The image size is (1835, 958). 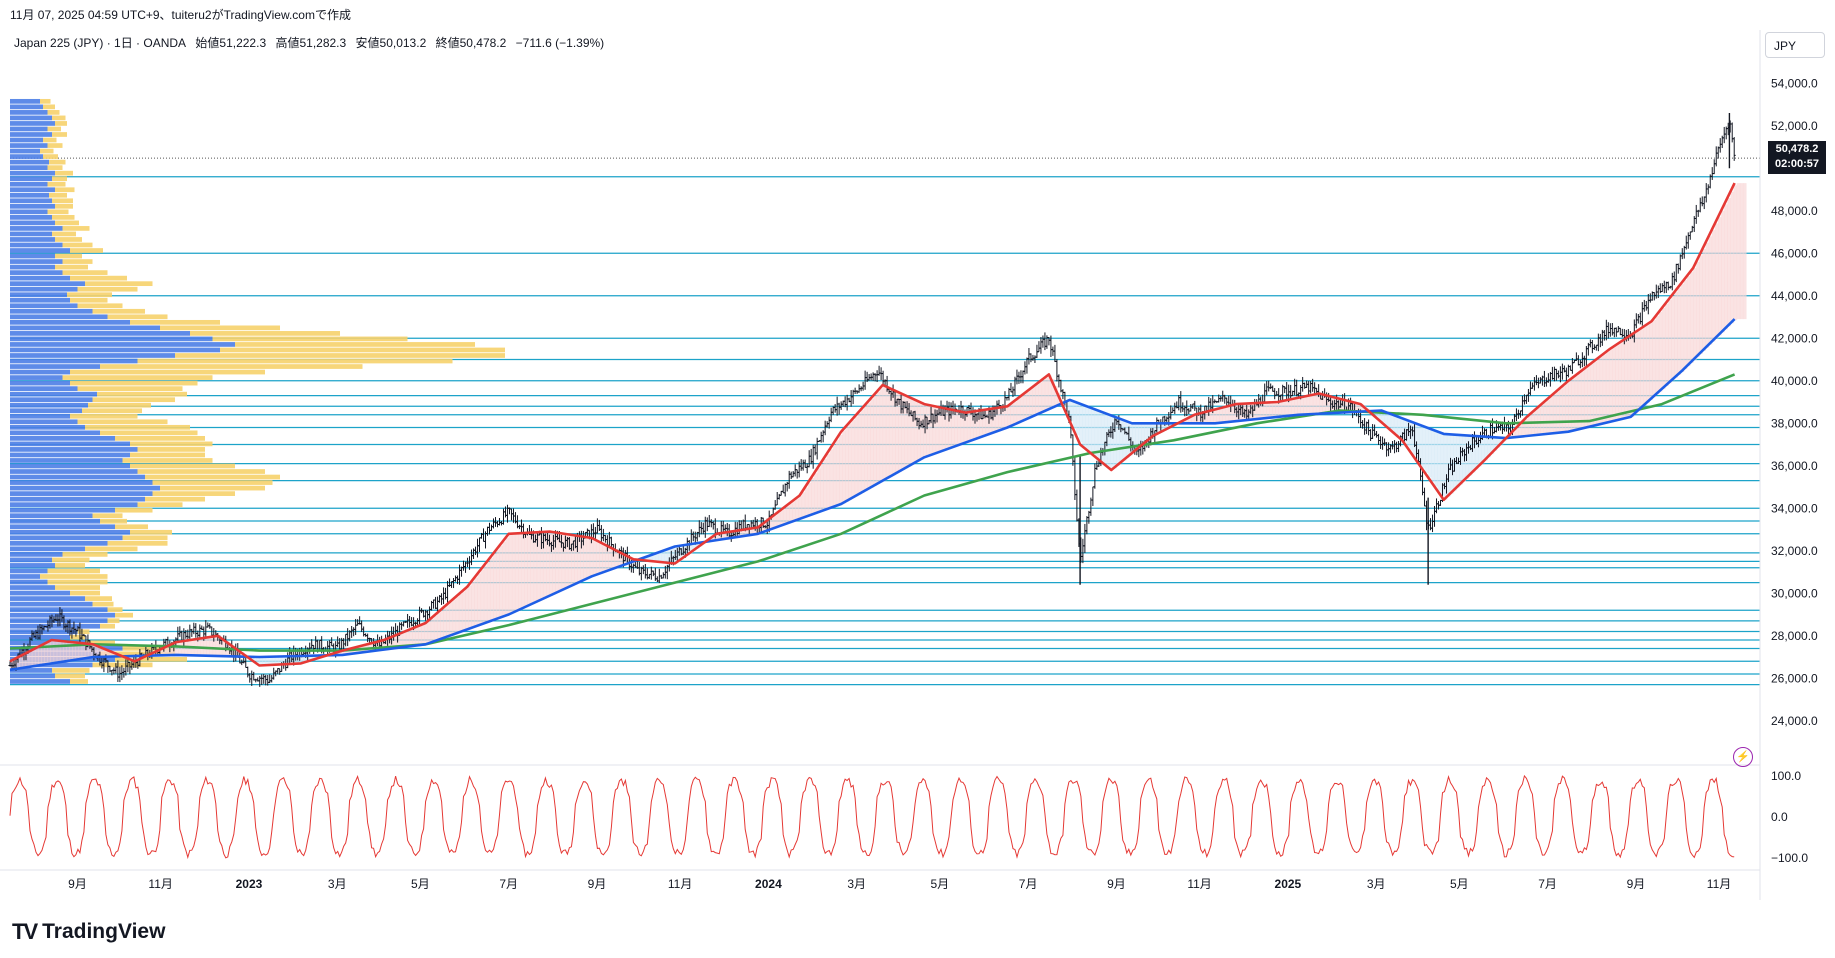 What do you see at coordinates (104, 931) in the screenshot?
I see `brand-name: TradingView` at bounding box center [104, 931].